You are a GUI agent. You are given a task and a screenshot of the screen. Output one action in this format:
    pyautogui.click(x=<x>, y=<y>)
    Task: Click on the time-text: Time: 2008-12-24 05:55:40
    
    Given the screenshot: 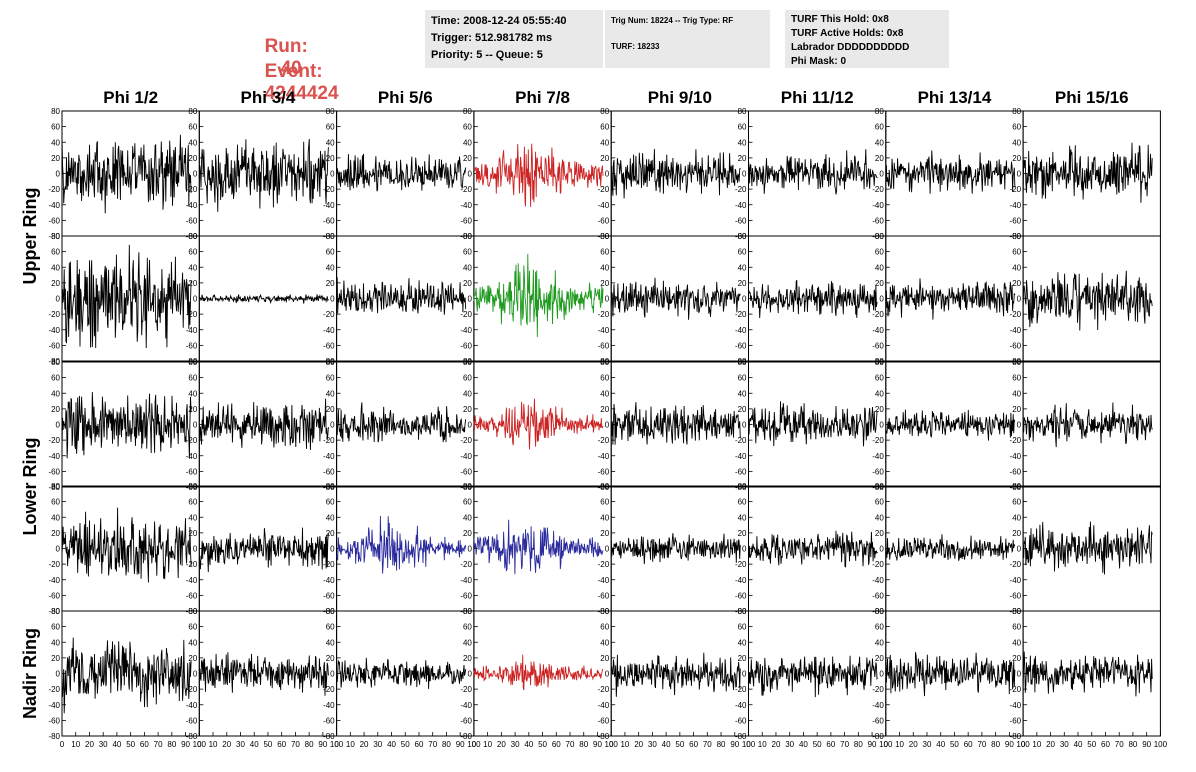 What is the action you would take?
    pyautogui.click(x=499, y=21)
    